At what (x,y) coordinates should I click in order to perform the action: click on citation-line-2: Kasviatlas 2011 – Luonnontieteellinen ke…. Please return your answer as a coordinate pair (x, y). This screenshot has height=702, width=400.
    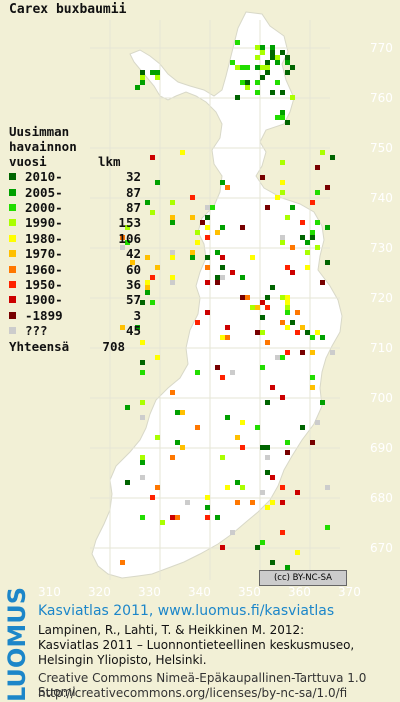
    Looking at the image, I should click on (196, 645).